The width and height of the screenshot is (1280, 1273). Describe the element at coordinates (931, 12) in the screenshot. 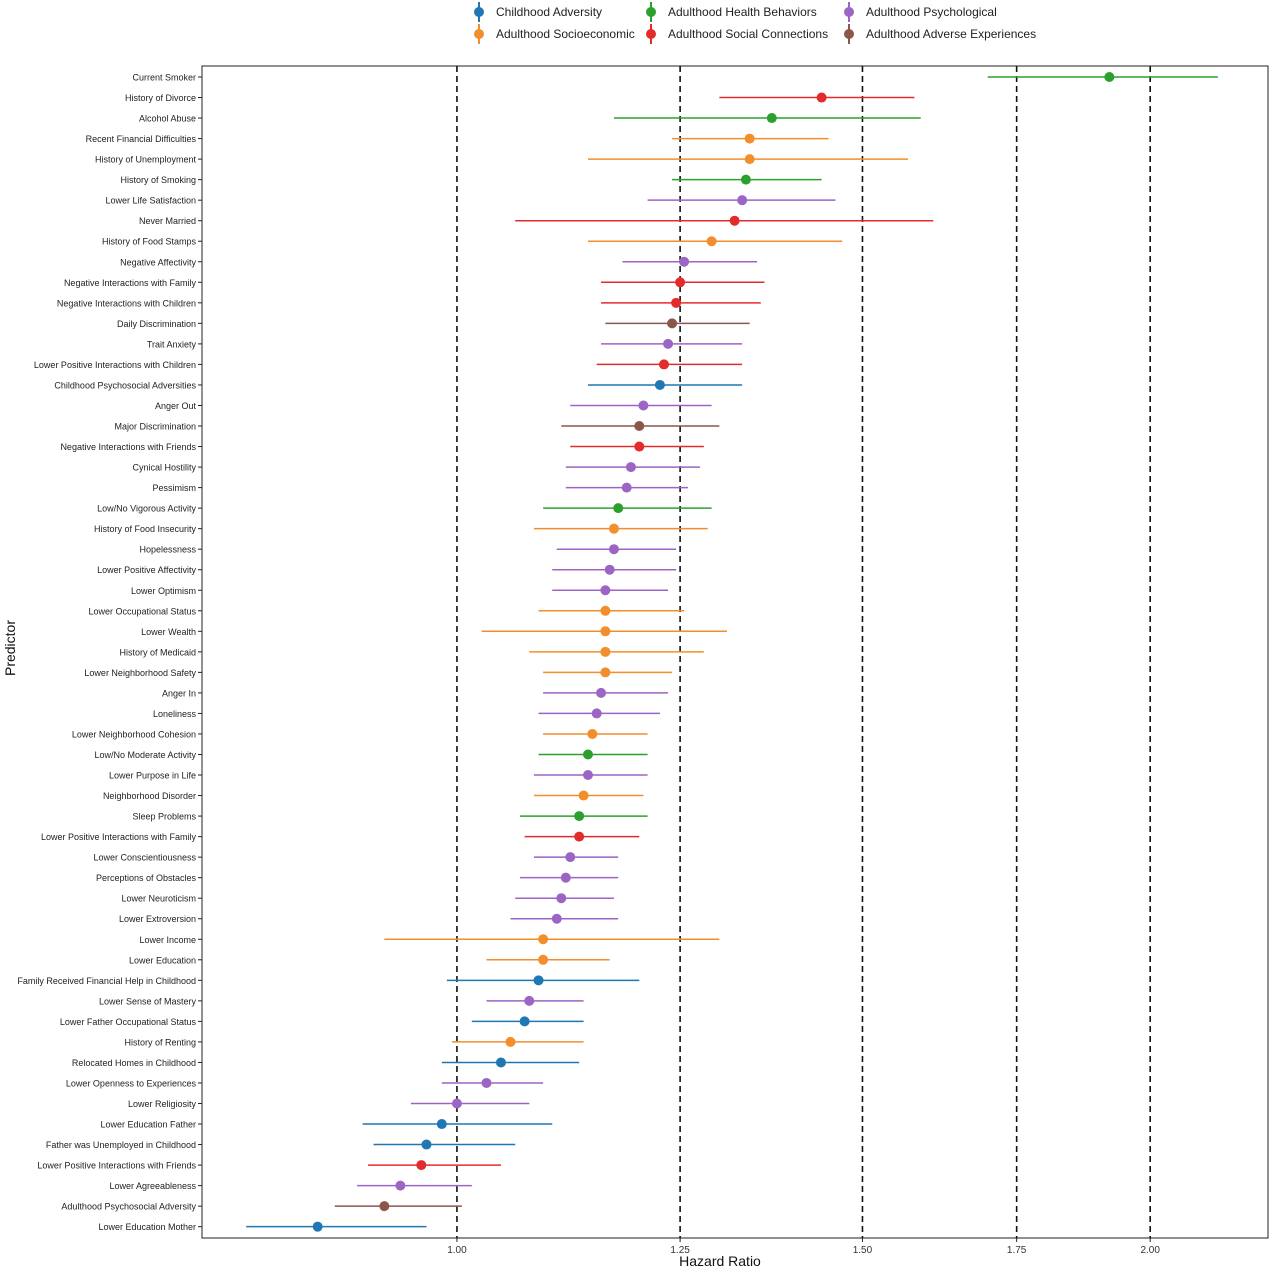

I see `legend-label: Adulthood Psychological` at that location.